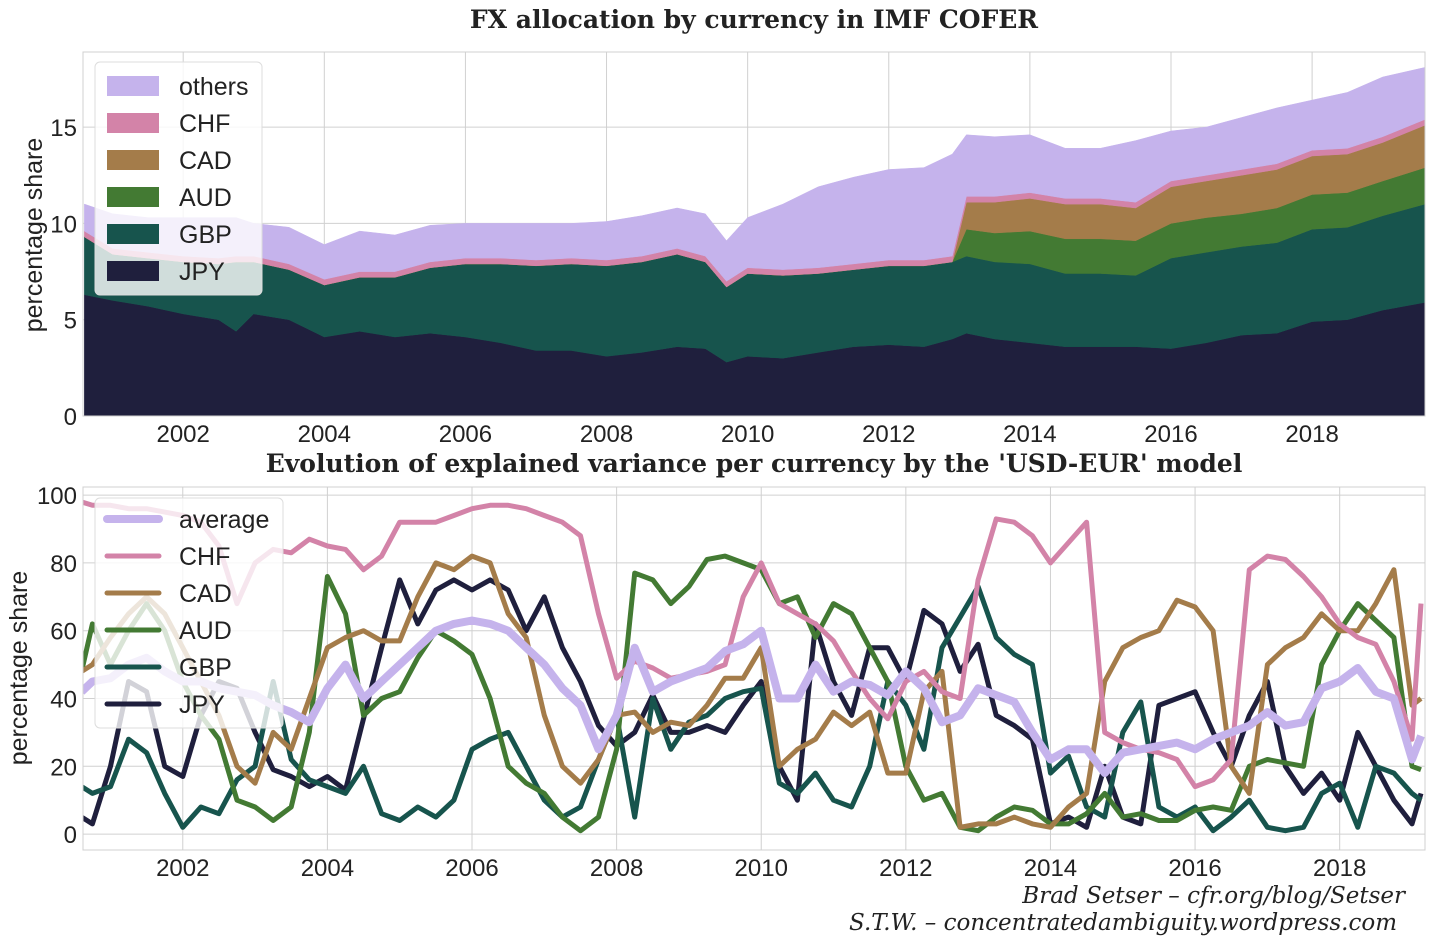 The width and height of the screenshot is (1430, 942). Describe the element at coordinates (471, 868) in the screenshot. I see `bottom-x-tick-label: 2006` at that location.